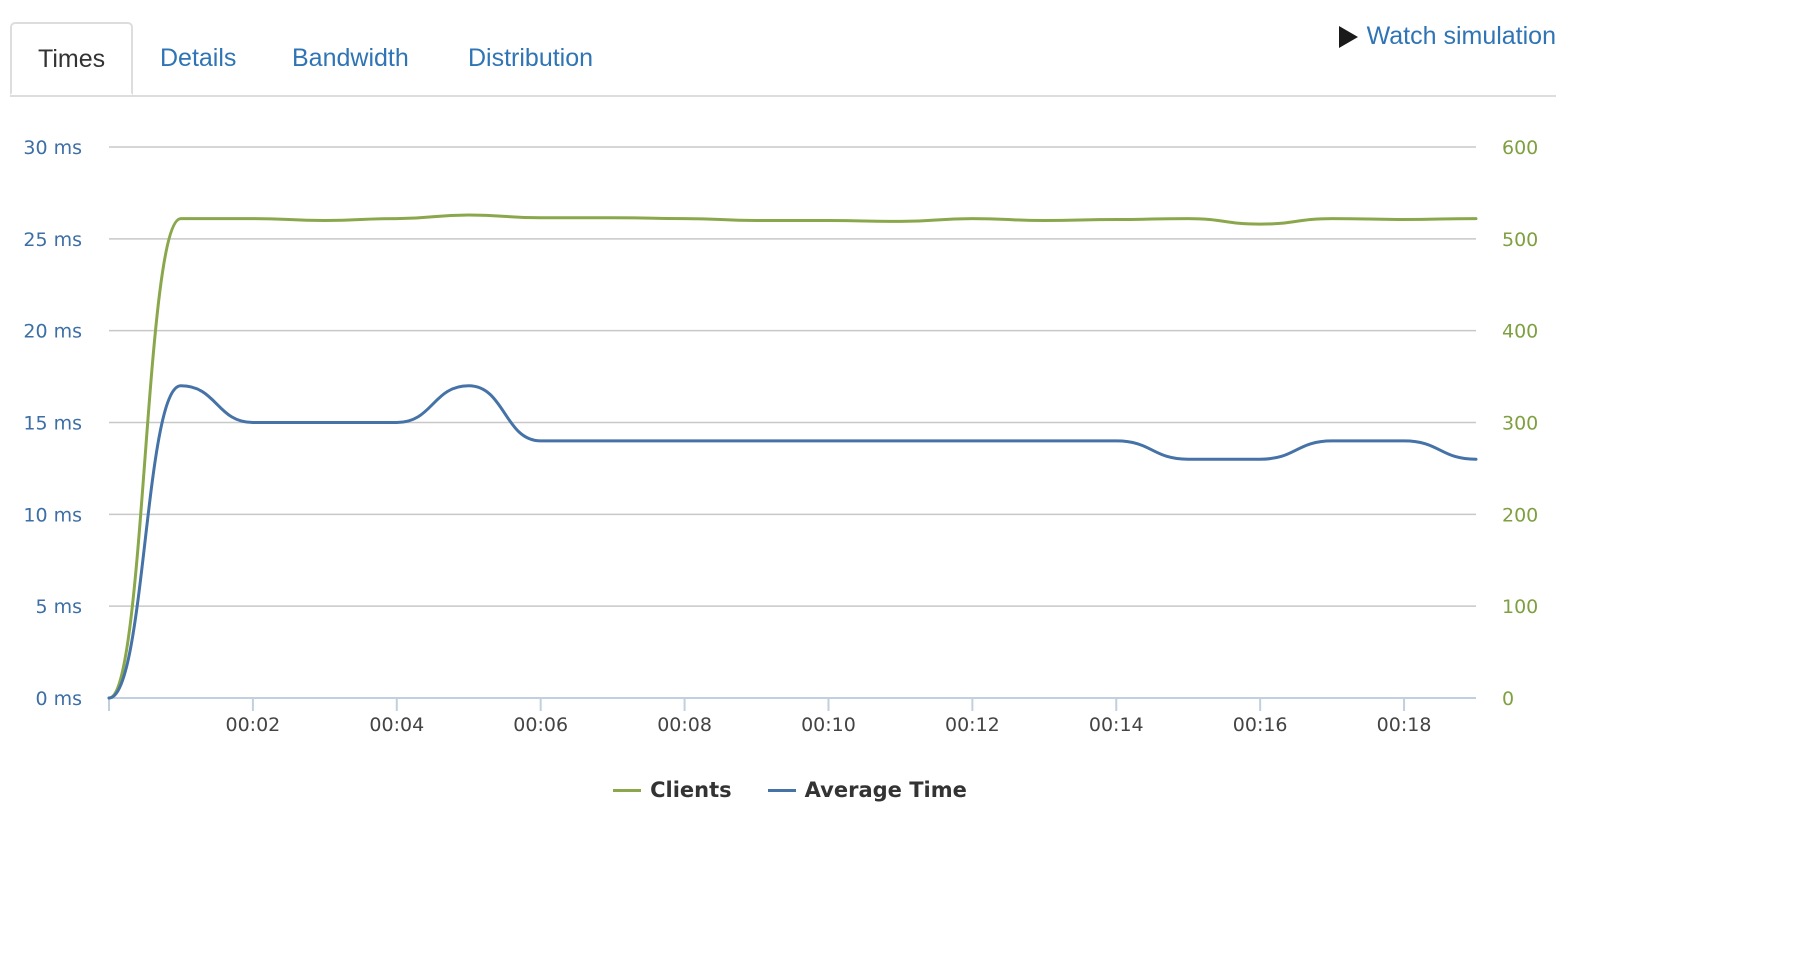 Image resolution: width=1810 pixels, height=976 pixels. Describe the element at coordinates (58, 607) in the screenshot. I see `left-axis-tick-label: 5 ms` at that location.